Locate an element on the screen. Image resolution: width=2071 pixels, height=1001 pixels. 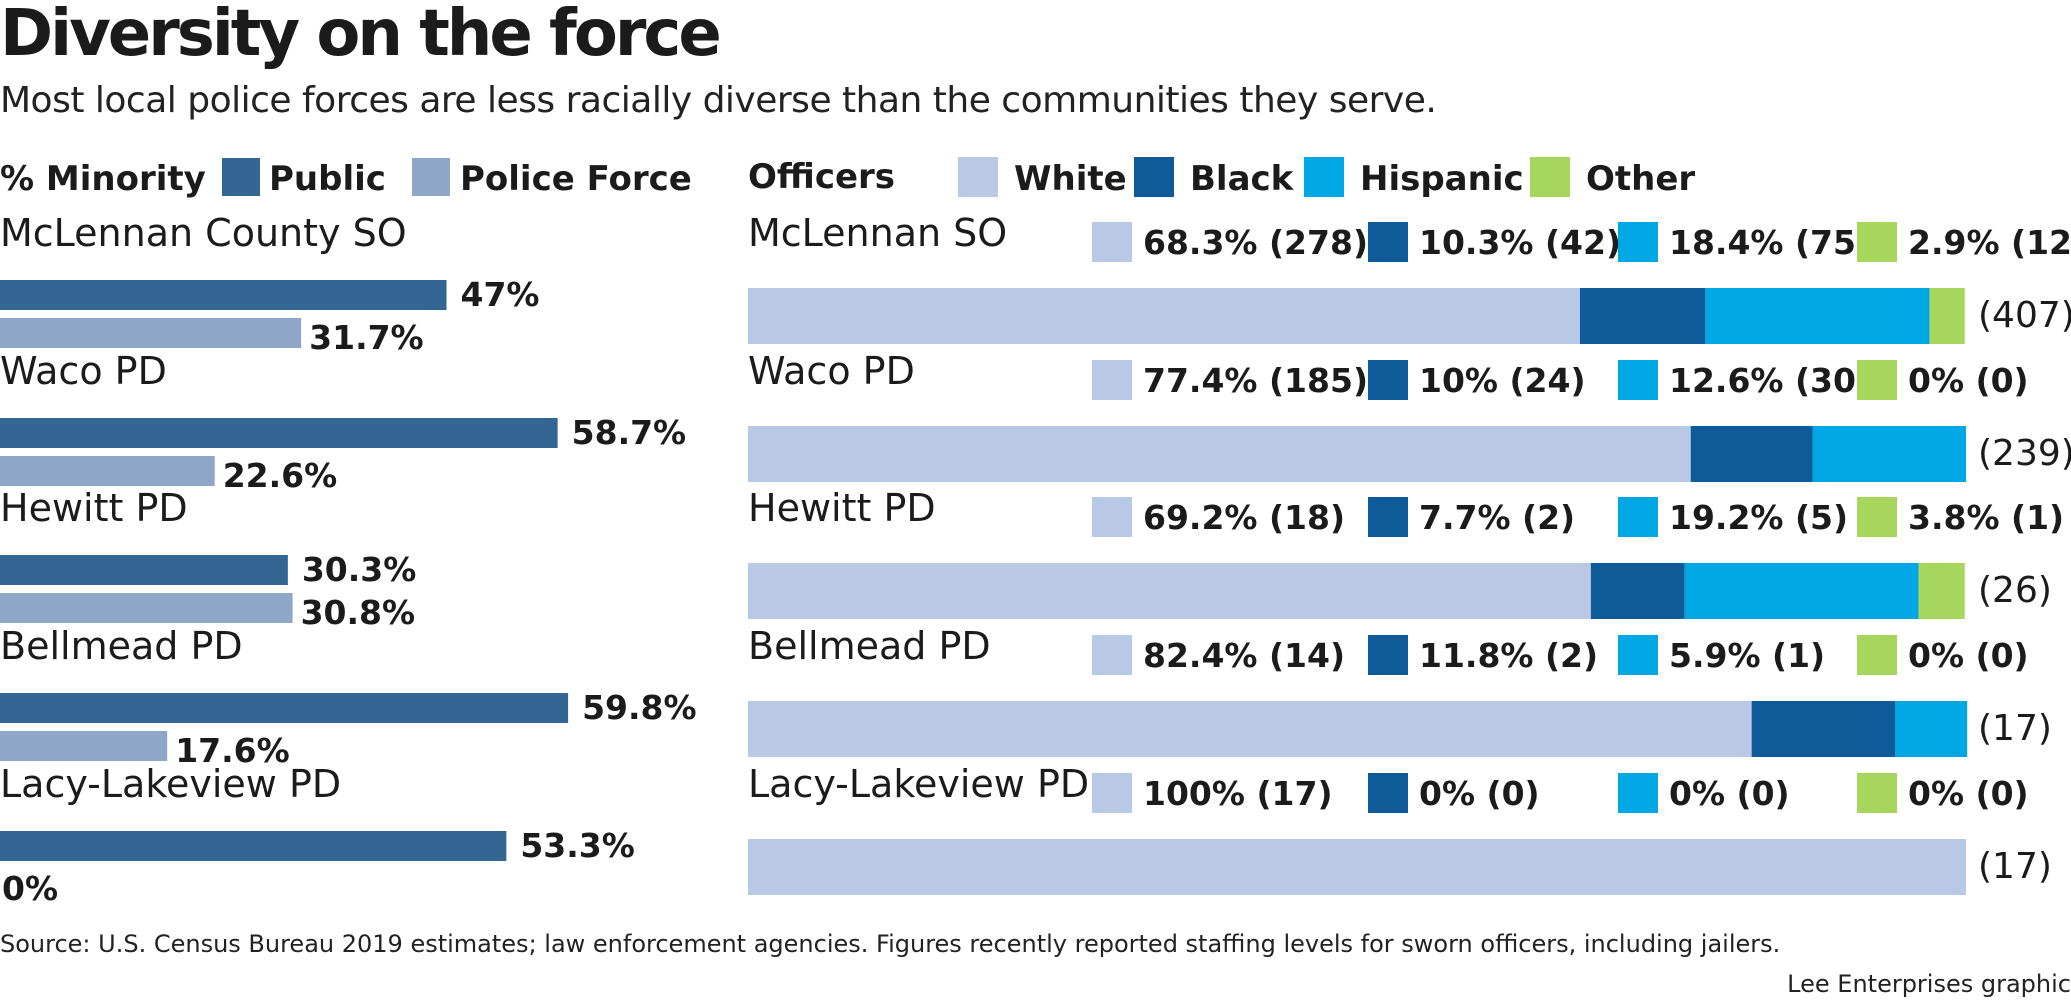
credit-line: Lee Enterprises graphic is located at coordinates (1929, 984).